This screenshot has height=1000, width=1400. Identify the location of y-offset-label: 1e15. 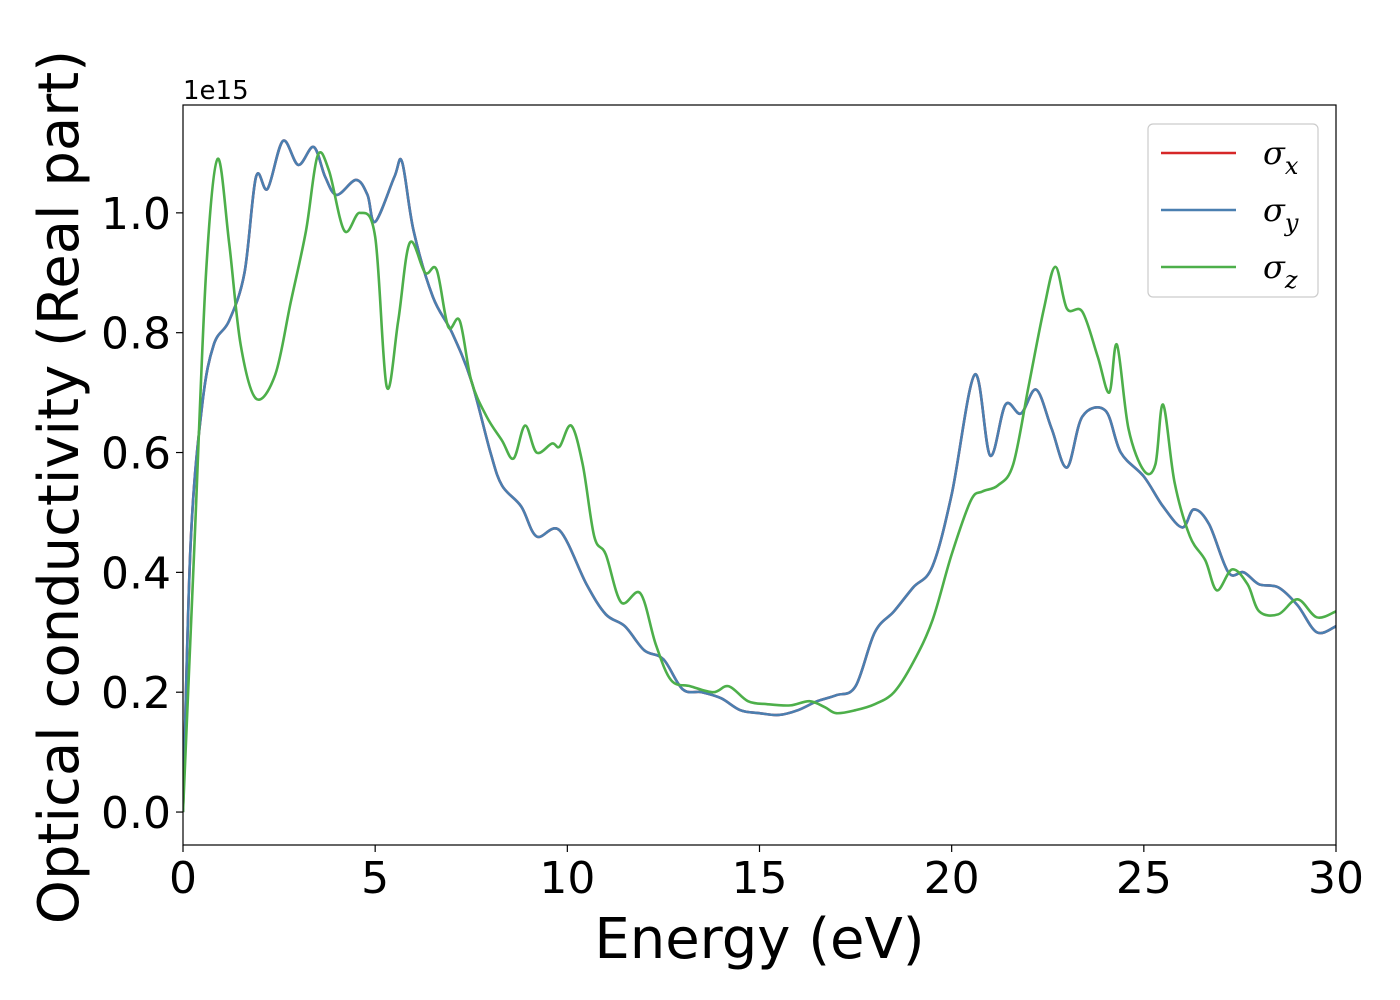
(216, 91).